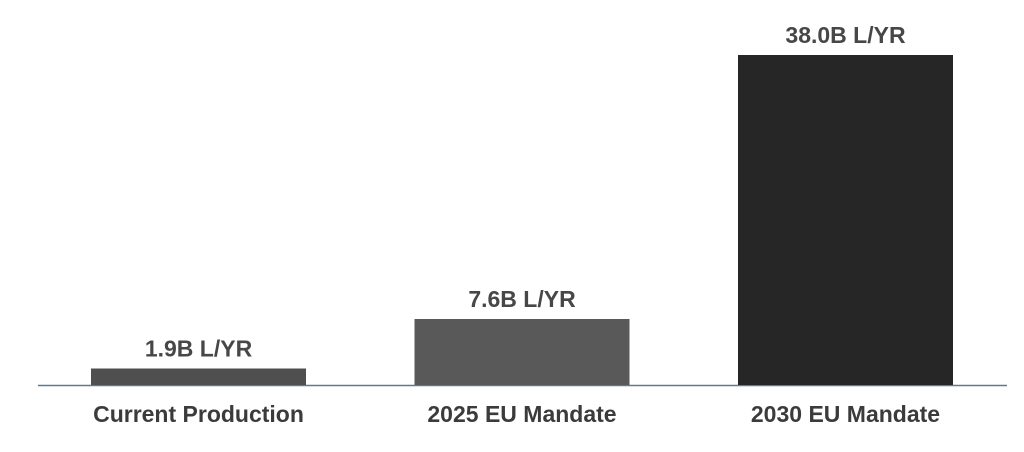 The height and width of the screenshot is (452, 1024). What do you see at coordinates (845, 414) in the screenshot?
I see `category-label: 2030 EU Mandate` at bounding box center [845, 414].